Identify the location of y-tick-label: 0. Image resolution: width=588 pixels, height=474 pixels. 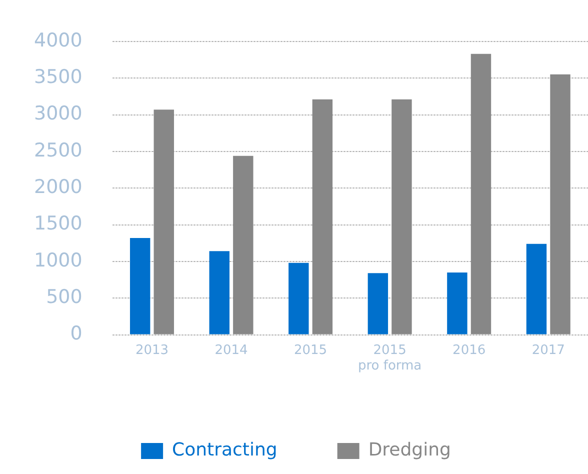
(76, 333).